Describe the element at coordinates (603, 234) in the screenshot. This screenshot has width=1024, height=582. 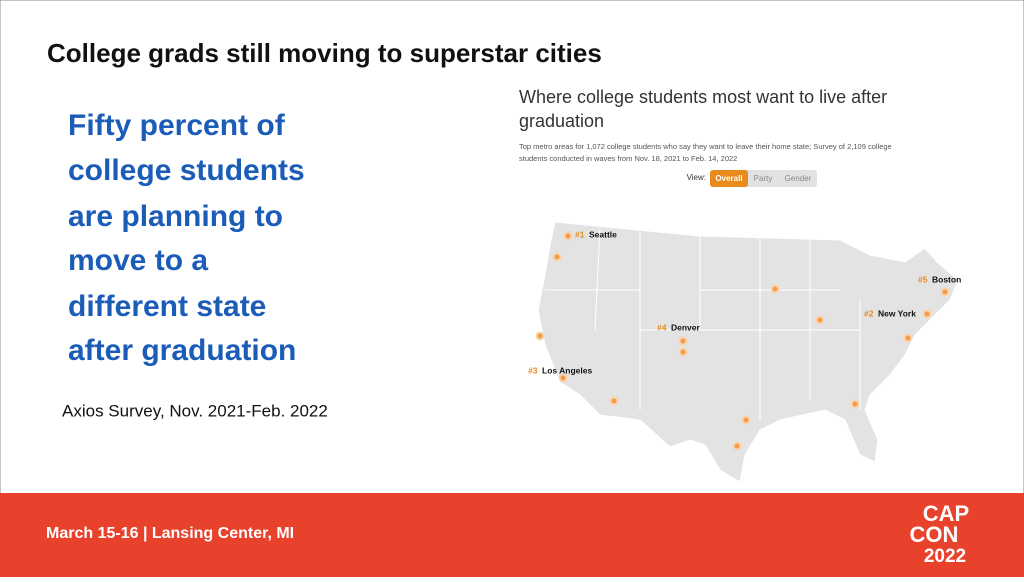
I see `city-name: Seattle` at that location.